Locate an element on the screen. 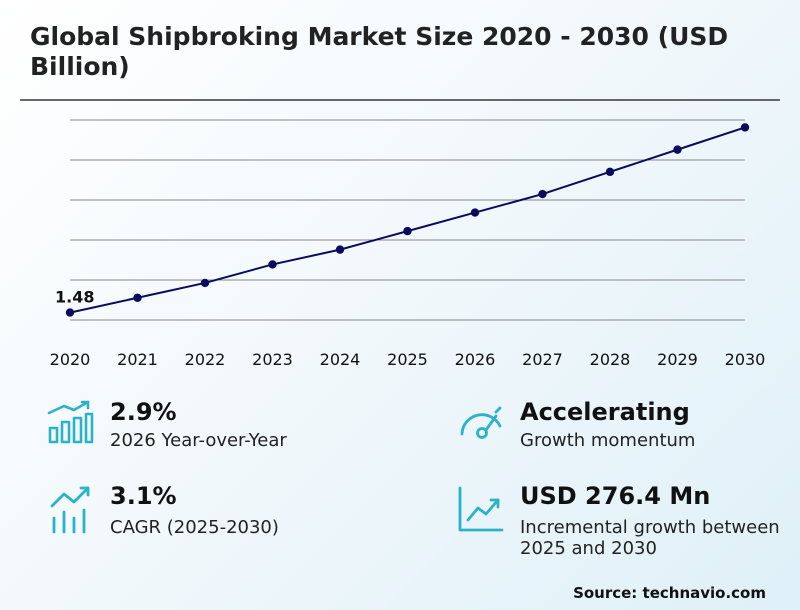 The width and height of the screenshot is (800, 610). source-note: Source: technavio.com is located at coordinates (669, 593).